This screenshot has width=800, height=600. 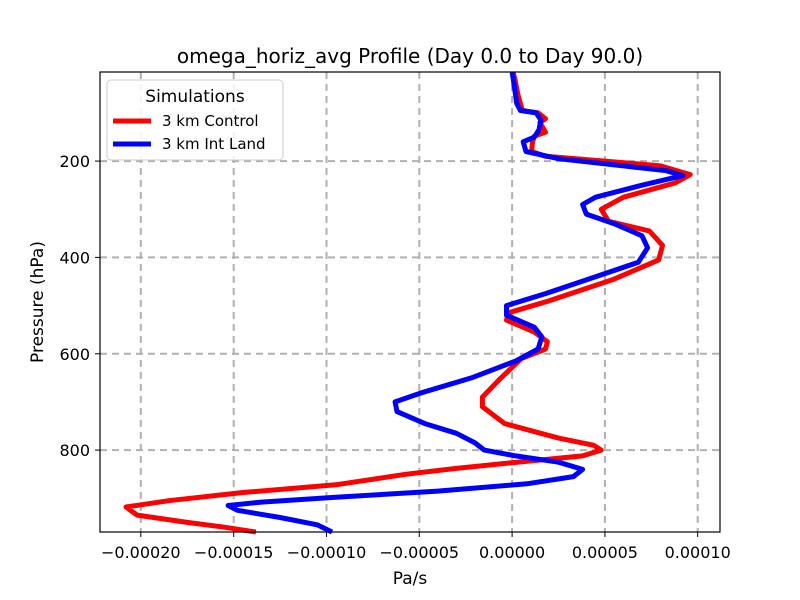 I want to click on x-tick-label: 0.00000, so click(x=512, y=552).